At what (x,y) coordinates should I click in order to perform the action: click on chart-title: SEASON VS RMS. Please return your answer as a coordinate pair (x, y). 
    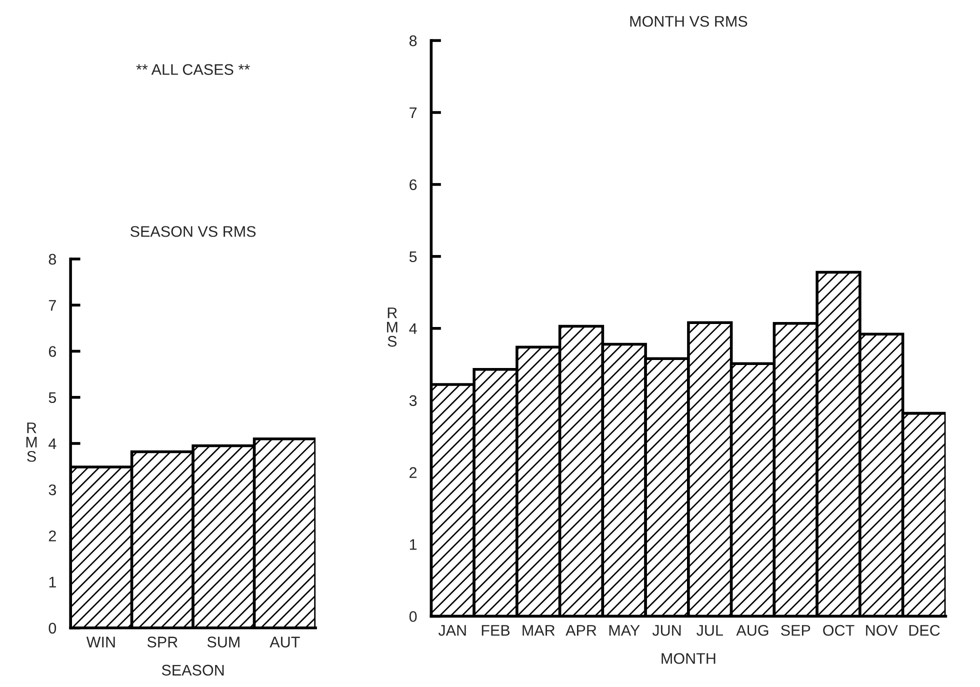
    Looking at the image, I should click on (193, 231).